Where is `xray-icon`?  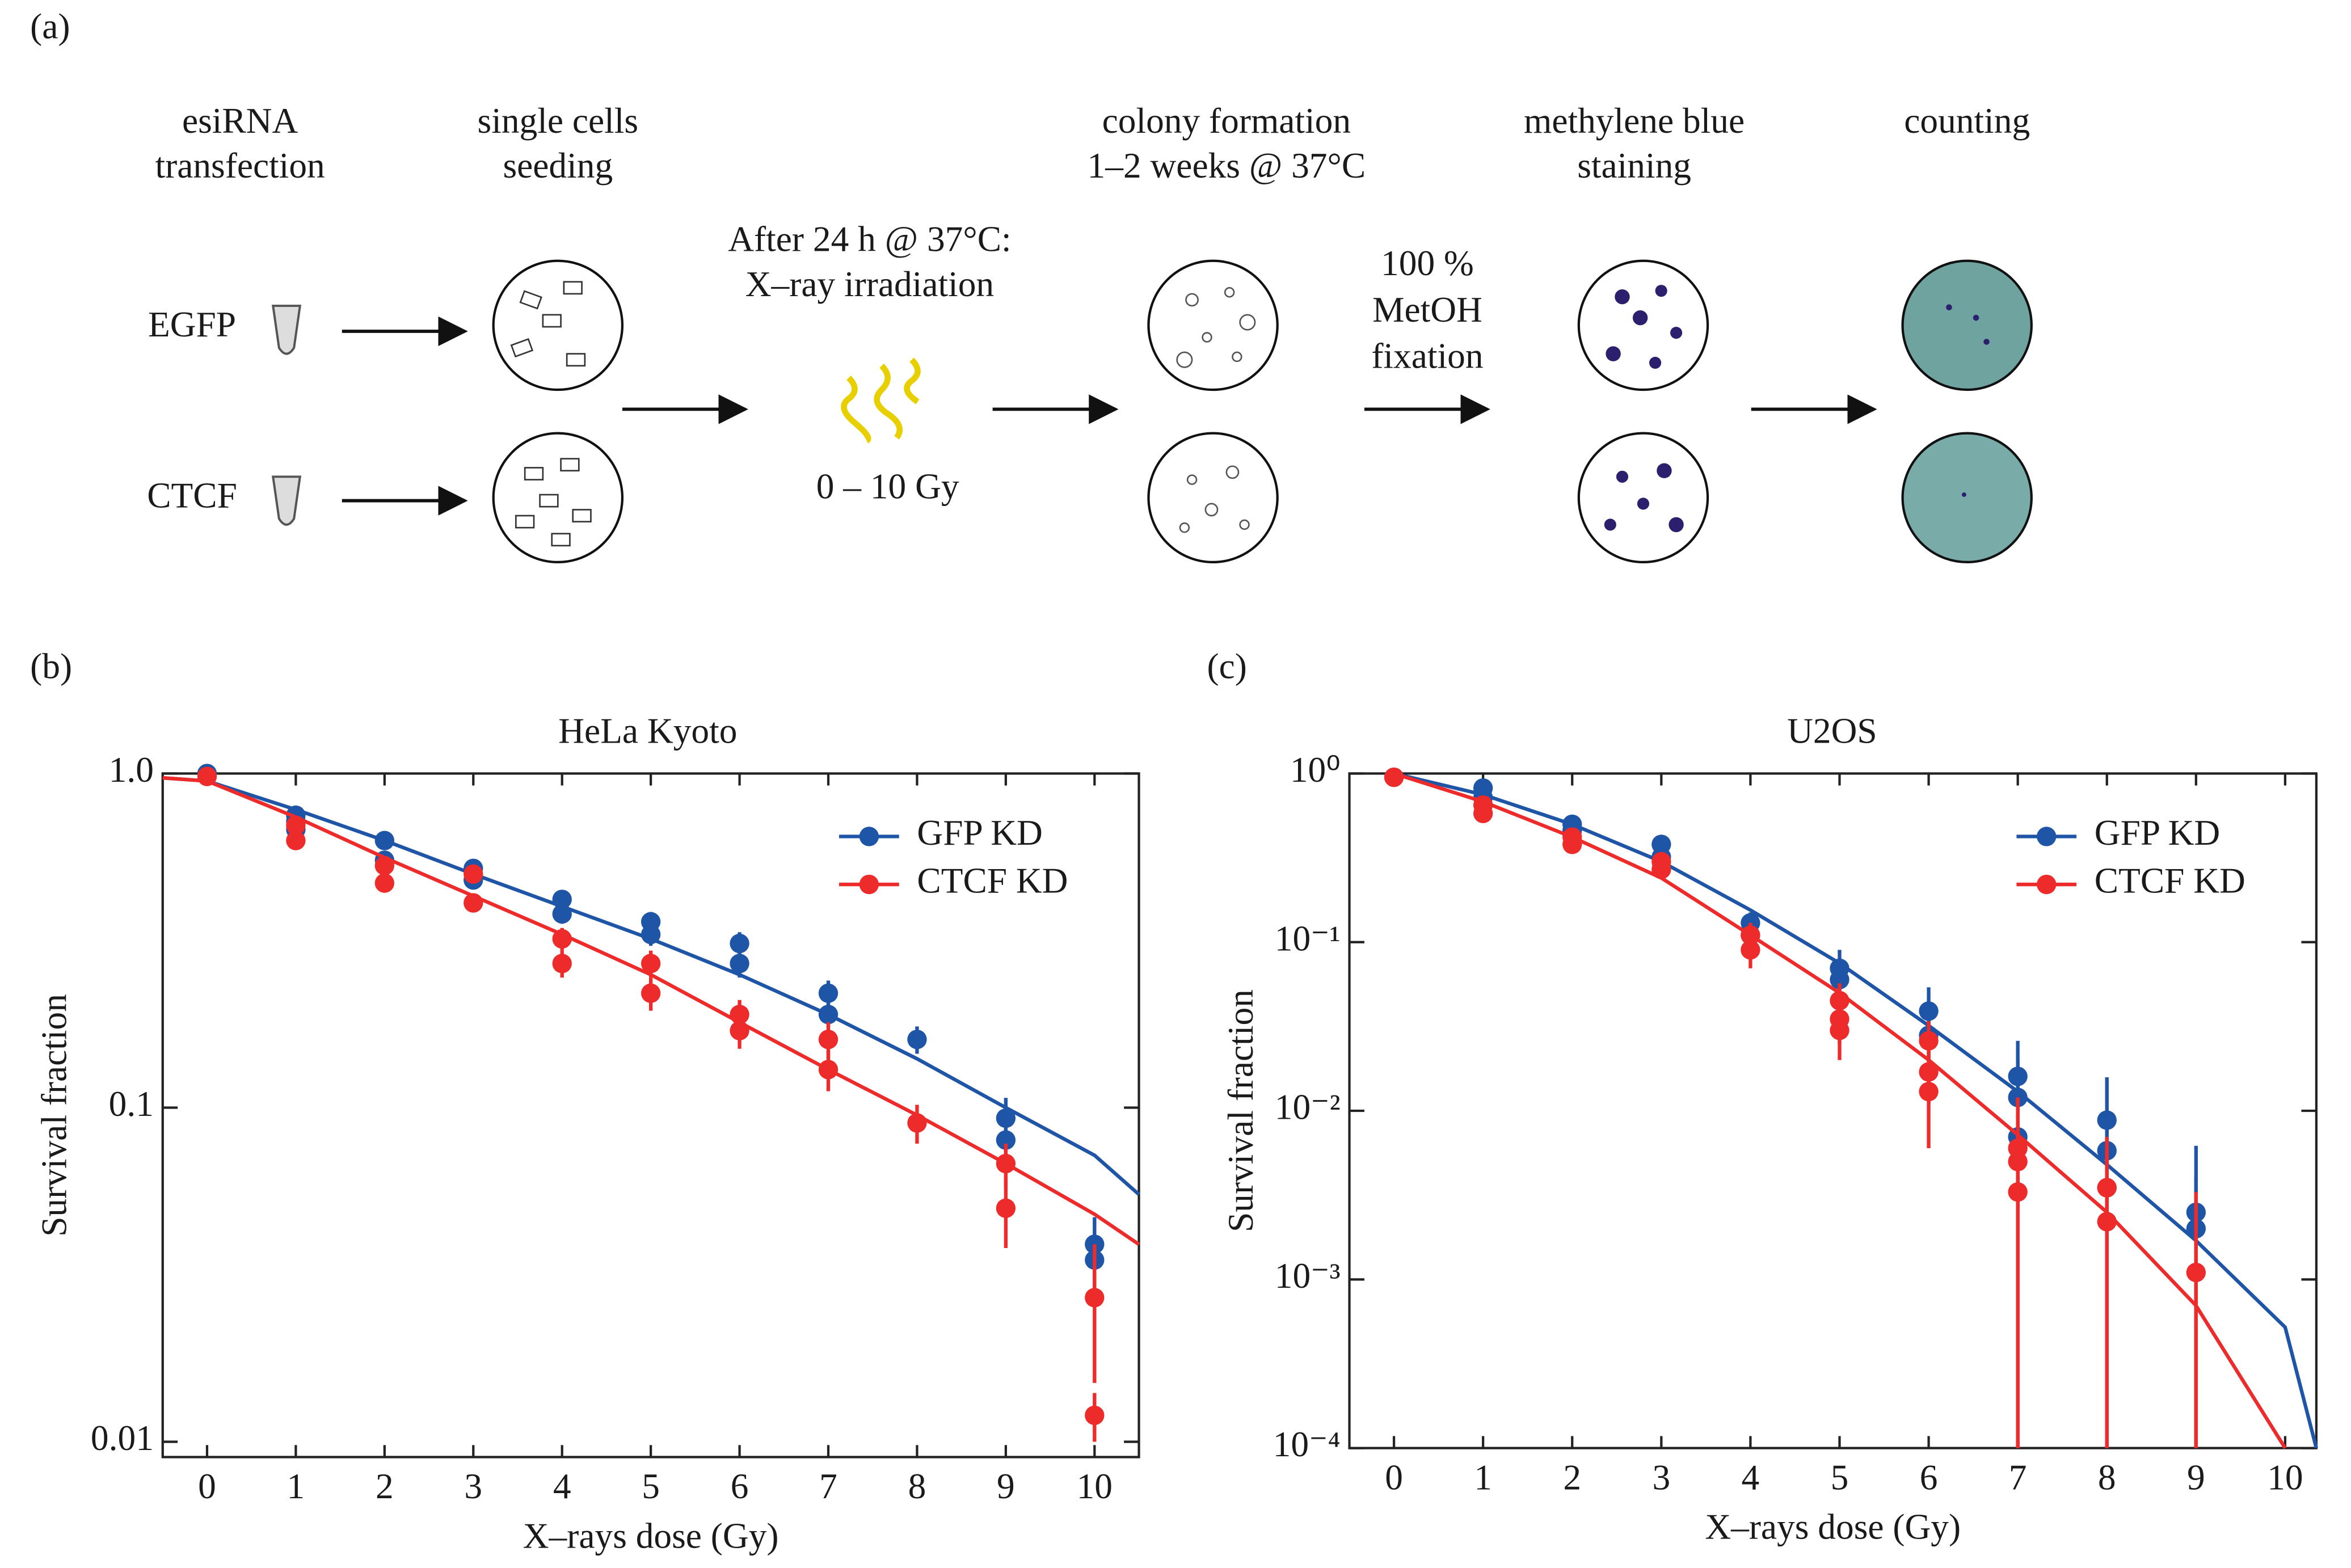
xray-icon is located at coordinates (881, 400).